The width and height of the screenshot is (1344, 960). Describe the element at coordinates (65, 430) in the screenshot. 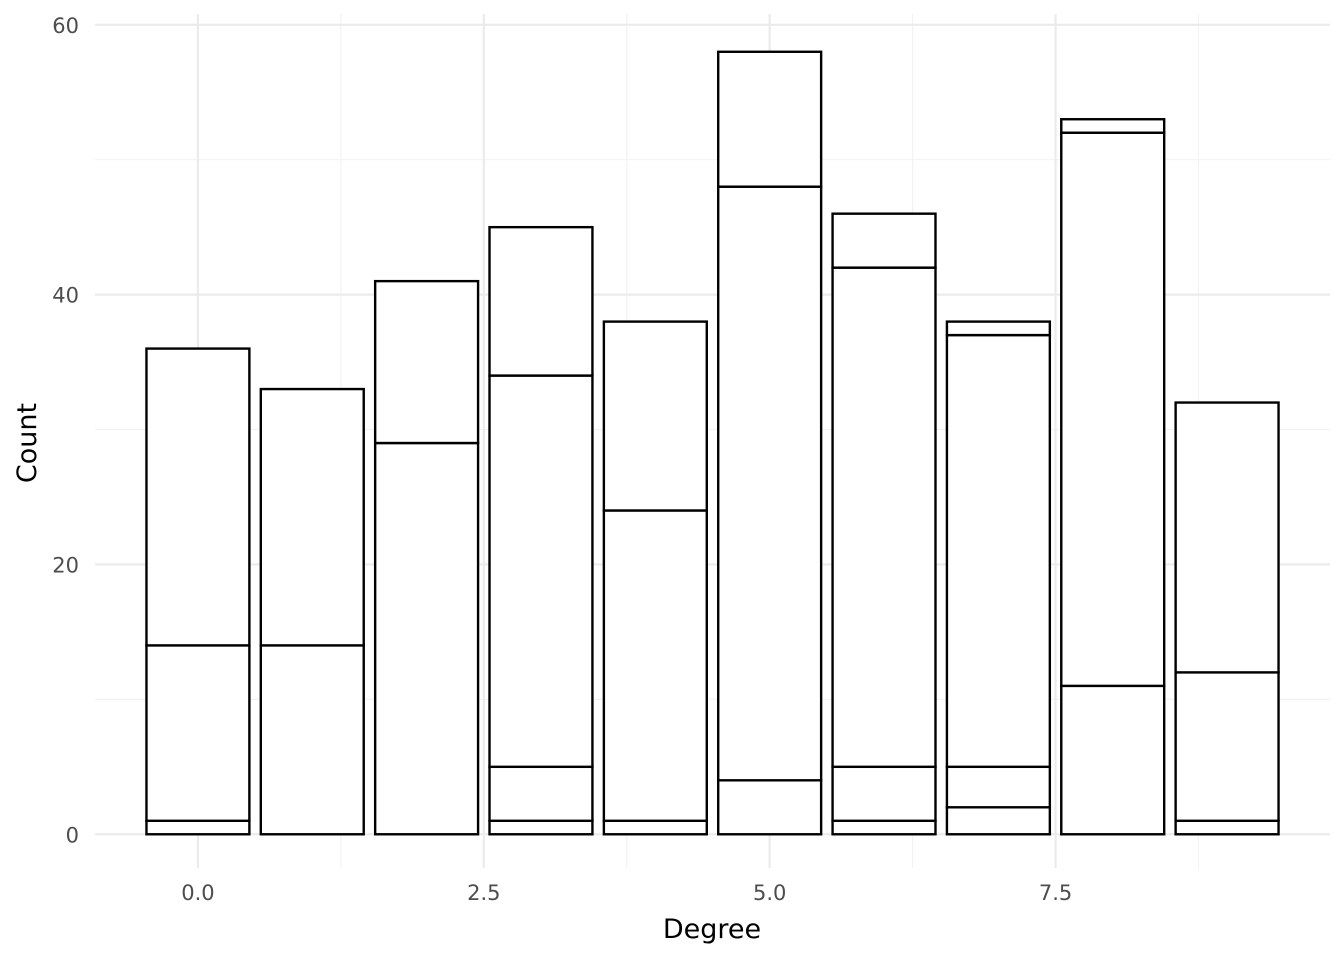

I see `y-axis-ticks: 0 20 40 60` at that location.